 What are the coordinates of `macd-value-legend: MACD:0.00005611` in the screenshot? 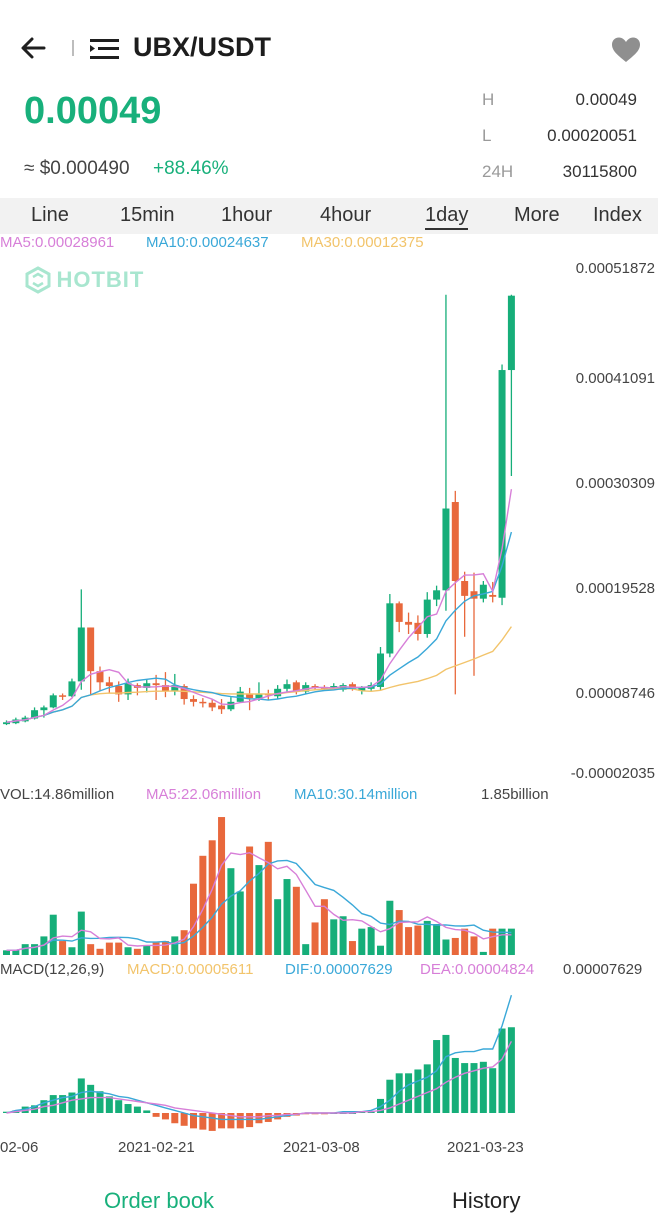 It's located at (190, 969).